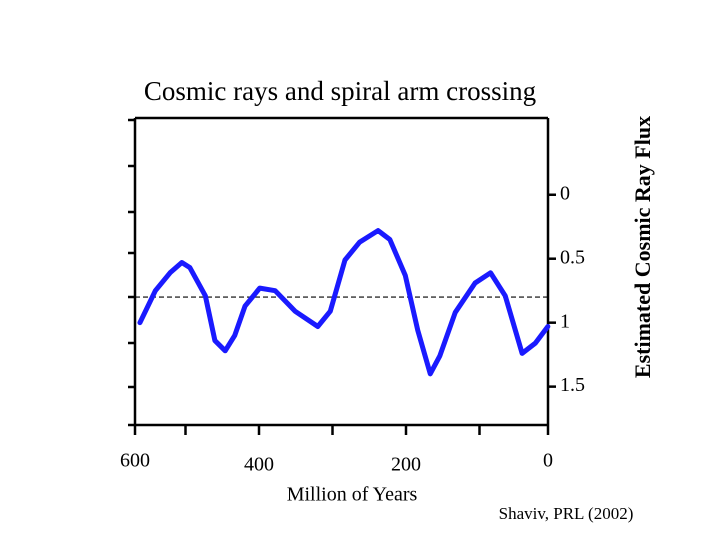  I want to click on chart-title: Cosmic rays and spiral arm crossing, so click(340, 91).